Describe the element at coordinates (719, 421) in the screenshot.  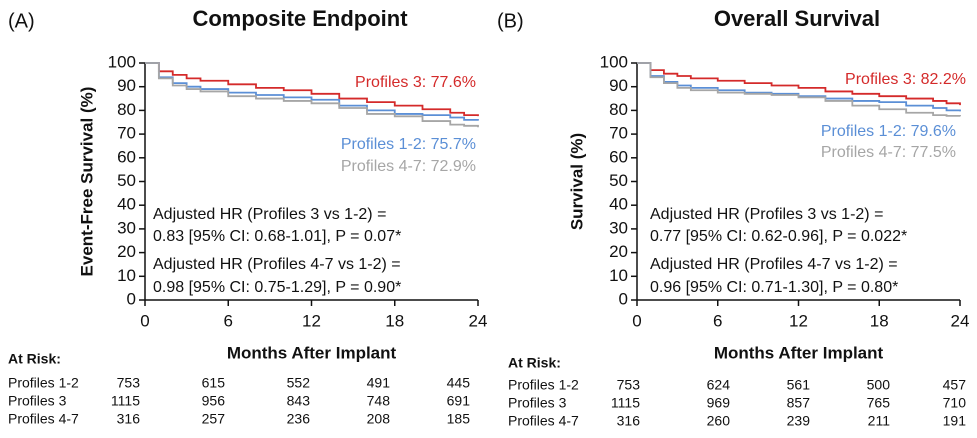
I see `at-risk-value: 260` at that location.